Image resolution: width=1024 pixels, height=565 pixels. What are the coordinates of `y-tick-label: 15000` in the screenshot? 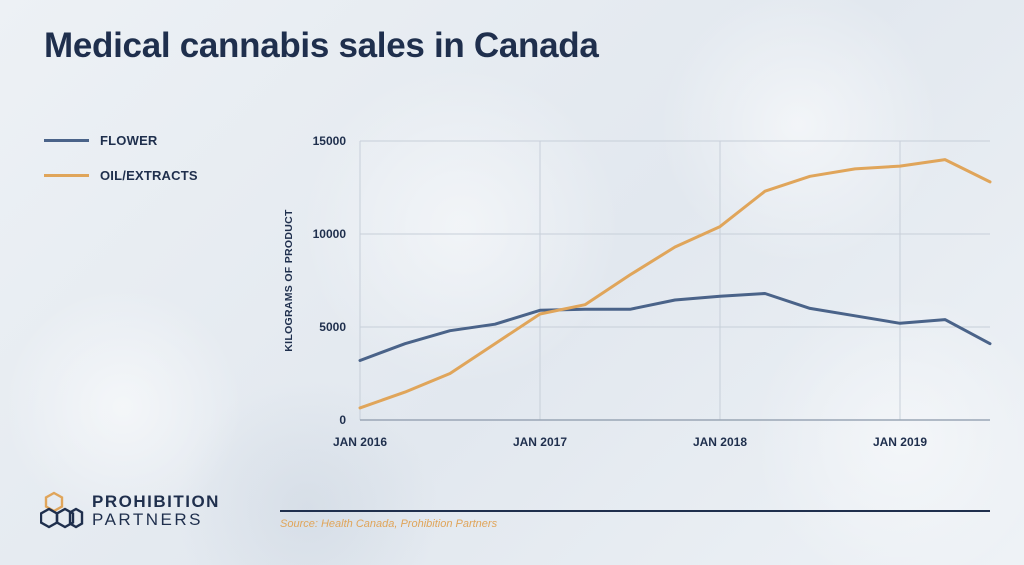 It's located at (330, 141).